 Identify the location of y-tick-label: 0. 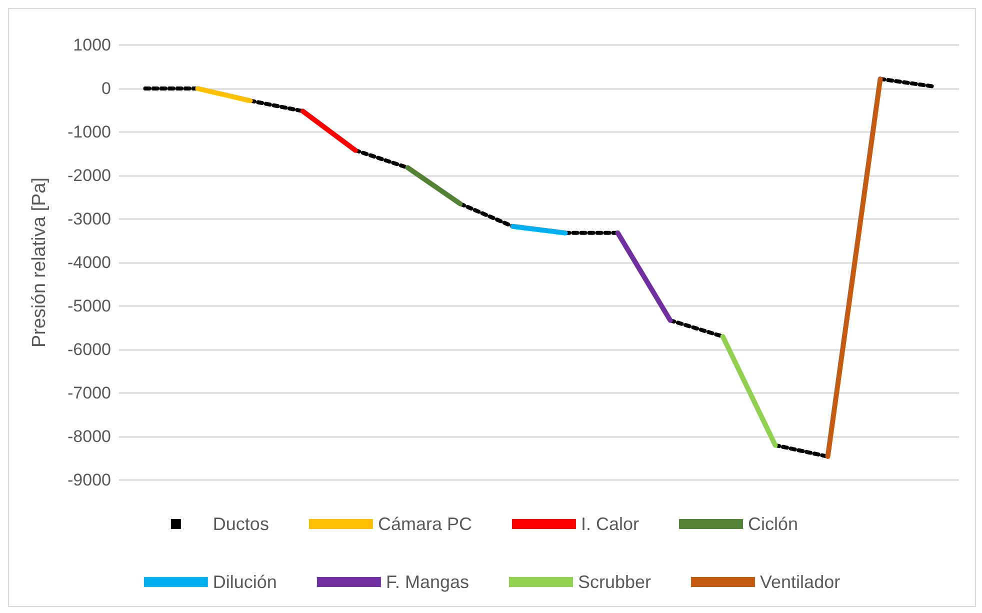
(106, 88).